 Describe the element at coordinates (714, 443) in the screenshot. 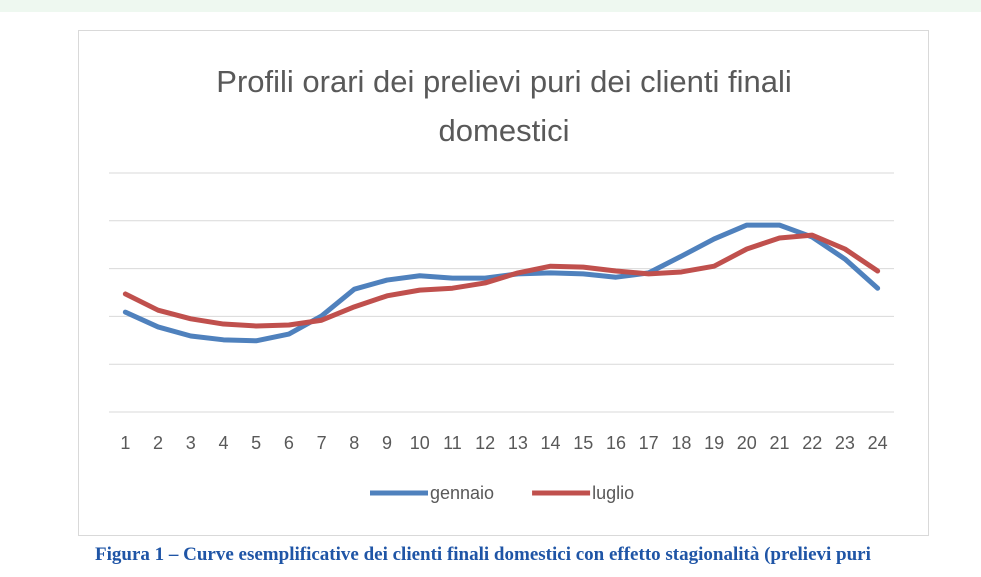

I see `x-tick-label: 19` at that location.